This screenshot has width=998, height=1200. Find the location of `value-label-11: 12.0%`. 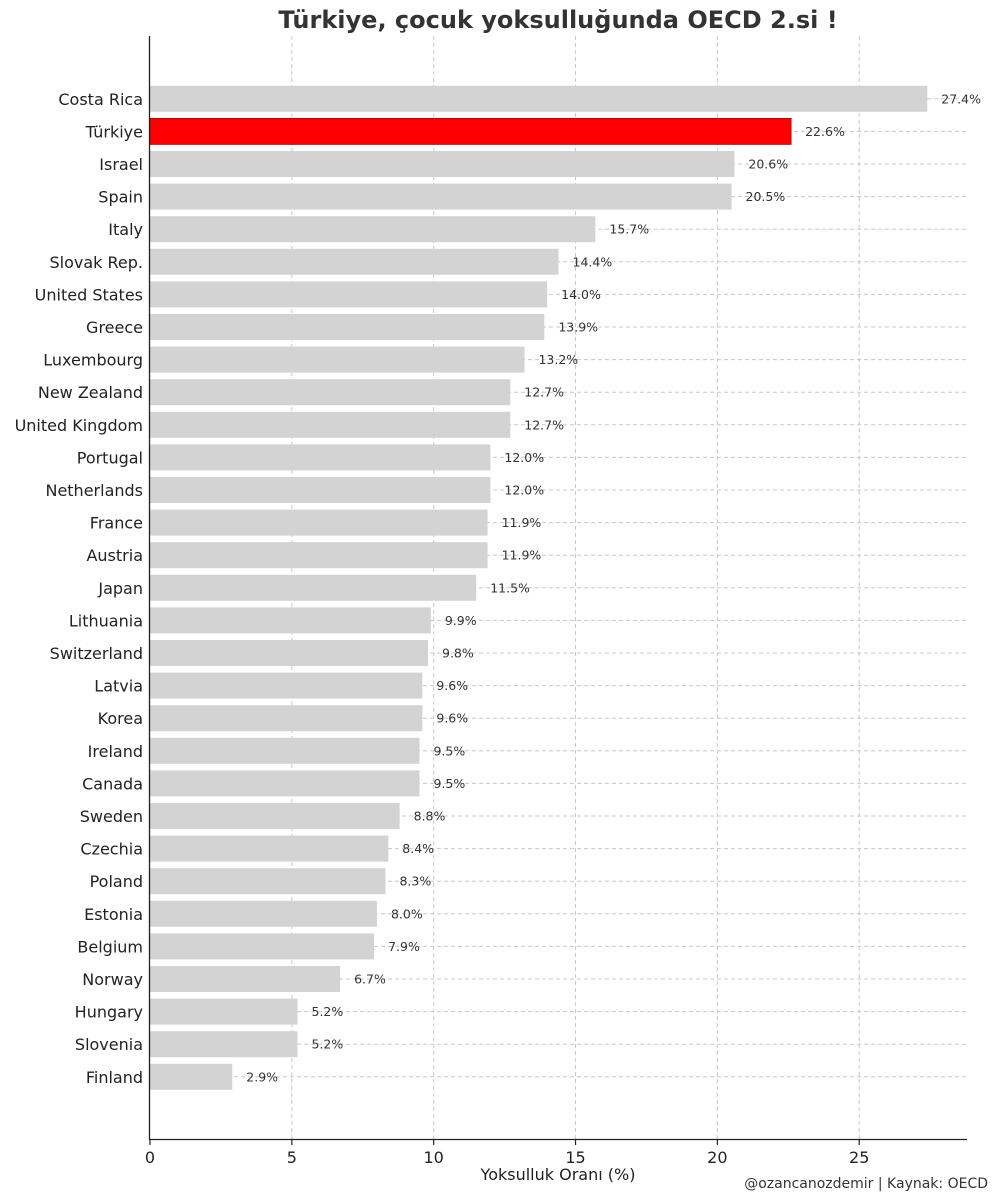

value-label-11: 12.0% is located at coordinates (524, 457).